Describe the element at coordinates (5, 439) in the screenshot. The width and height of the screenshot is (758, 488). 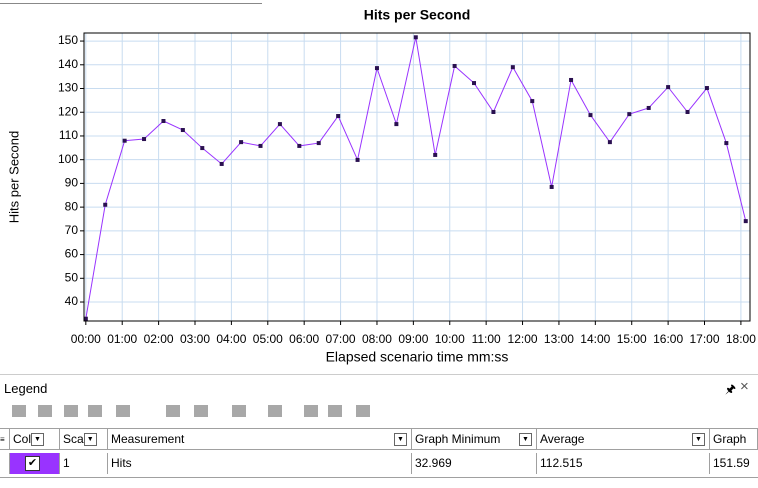
I see `row-icon: ≡` at that location.